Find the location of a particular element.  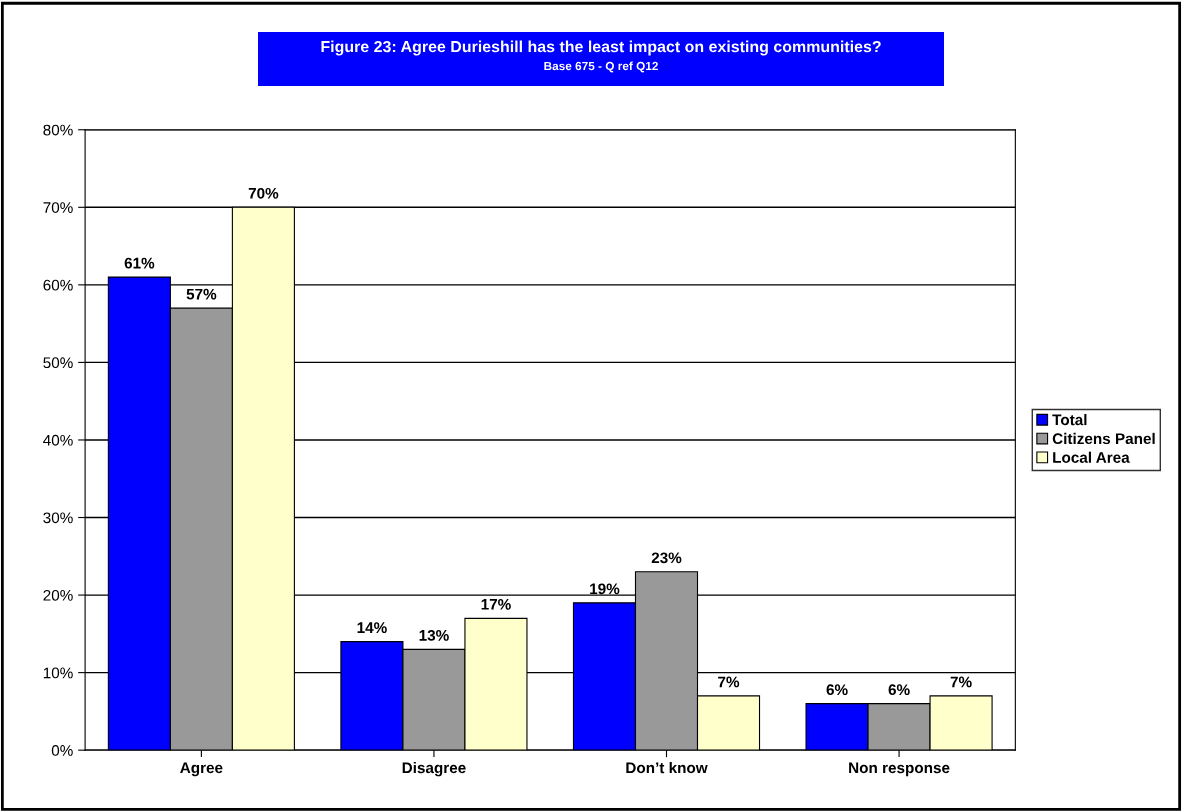

data-label: 61% is located at coordinates (139, 263).